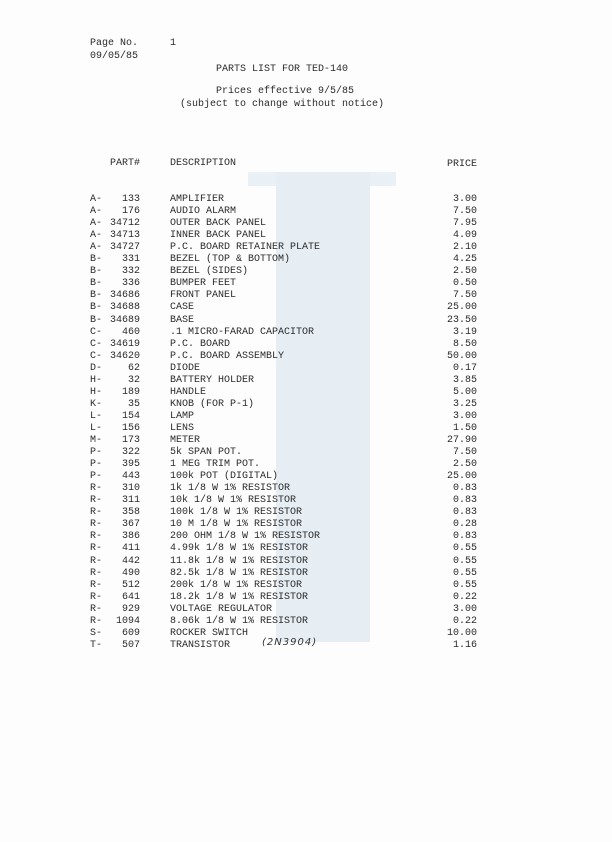  I want to click on part-number: 609, so click(130, 633).